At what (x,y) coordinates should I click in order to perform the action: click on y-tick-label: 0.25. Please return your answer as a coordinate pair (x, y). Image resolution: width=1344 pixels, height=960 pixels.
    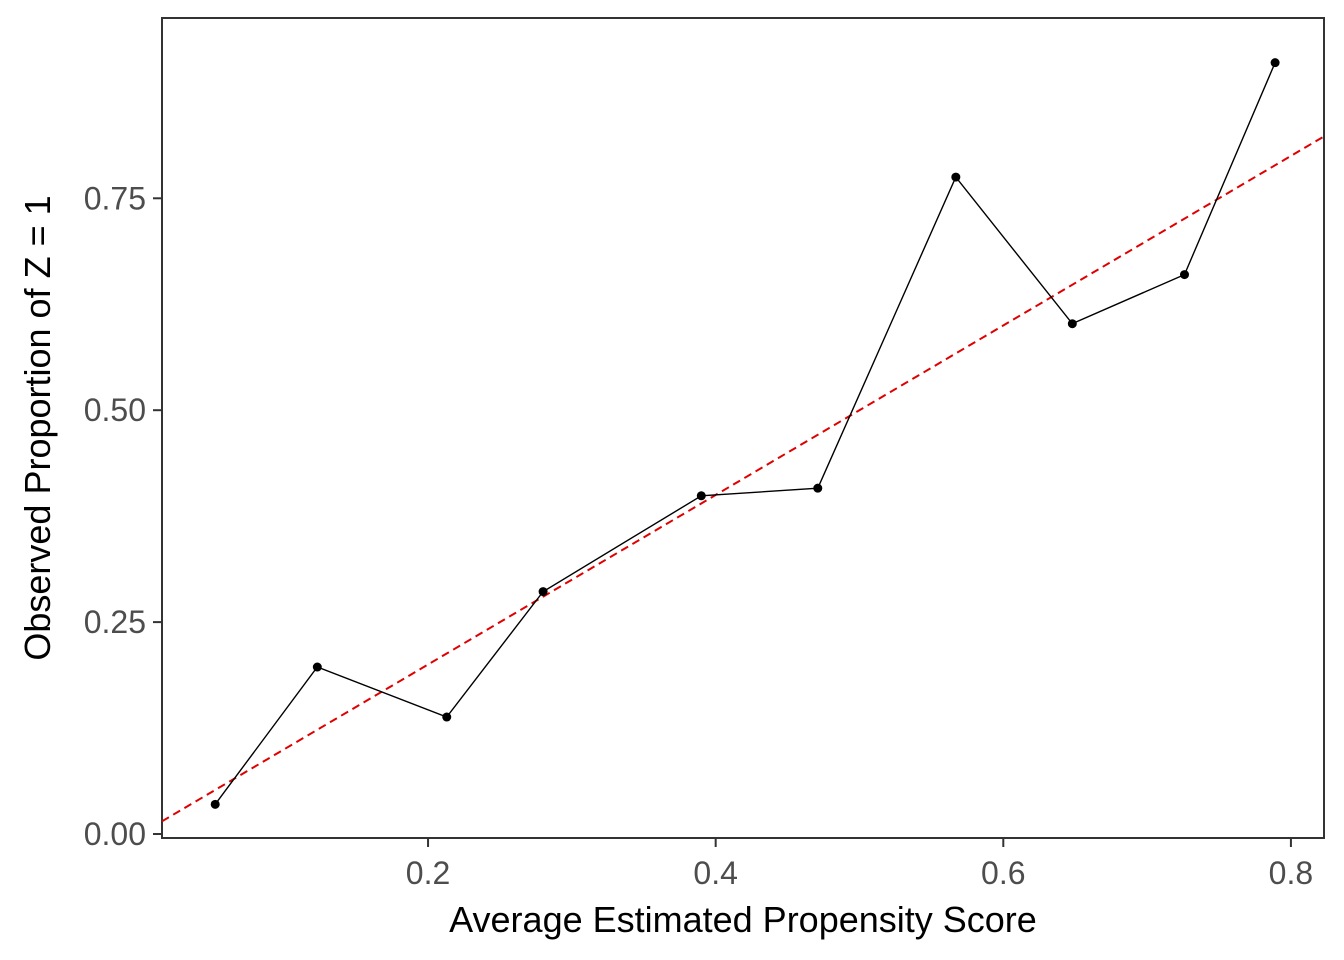
    Looking at the image, I should click on (115, 622).